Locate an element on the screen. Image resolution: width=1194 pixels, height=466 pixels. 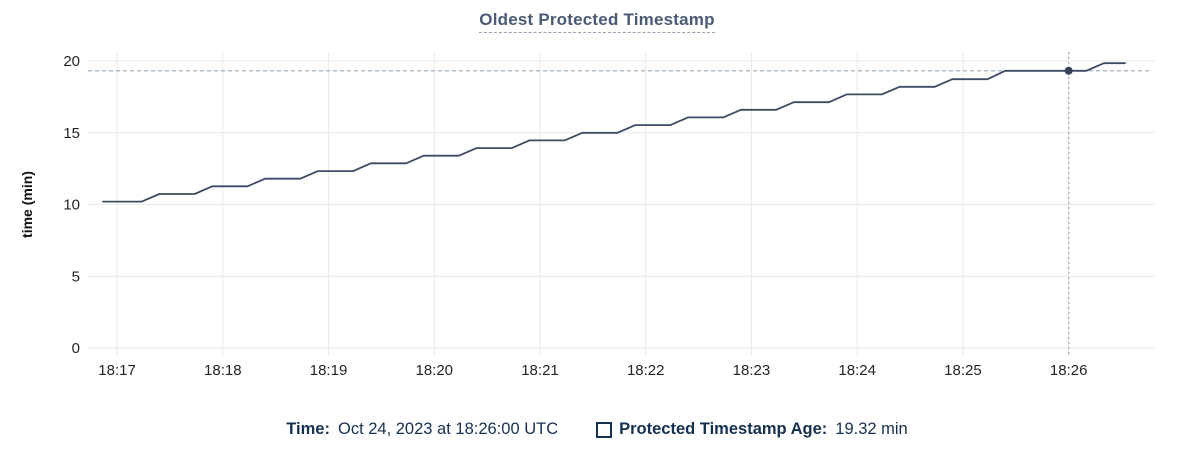
x-tick-label: 18:19 is located at coordinates (329, 370).